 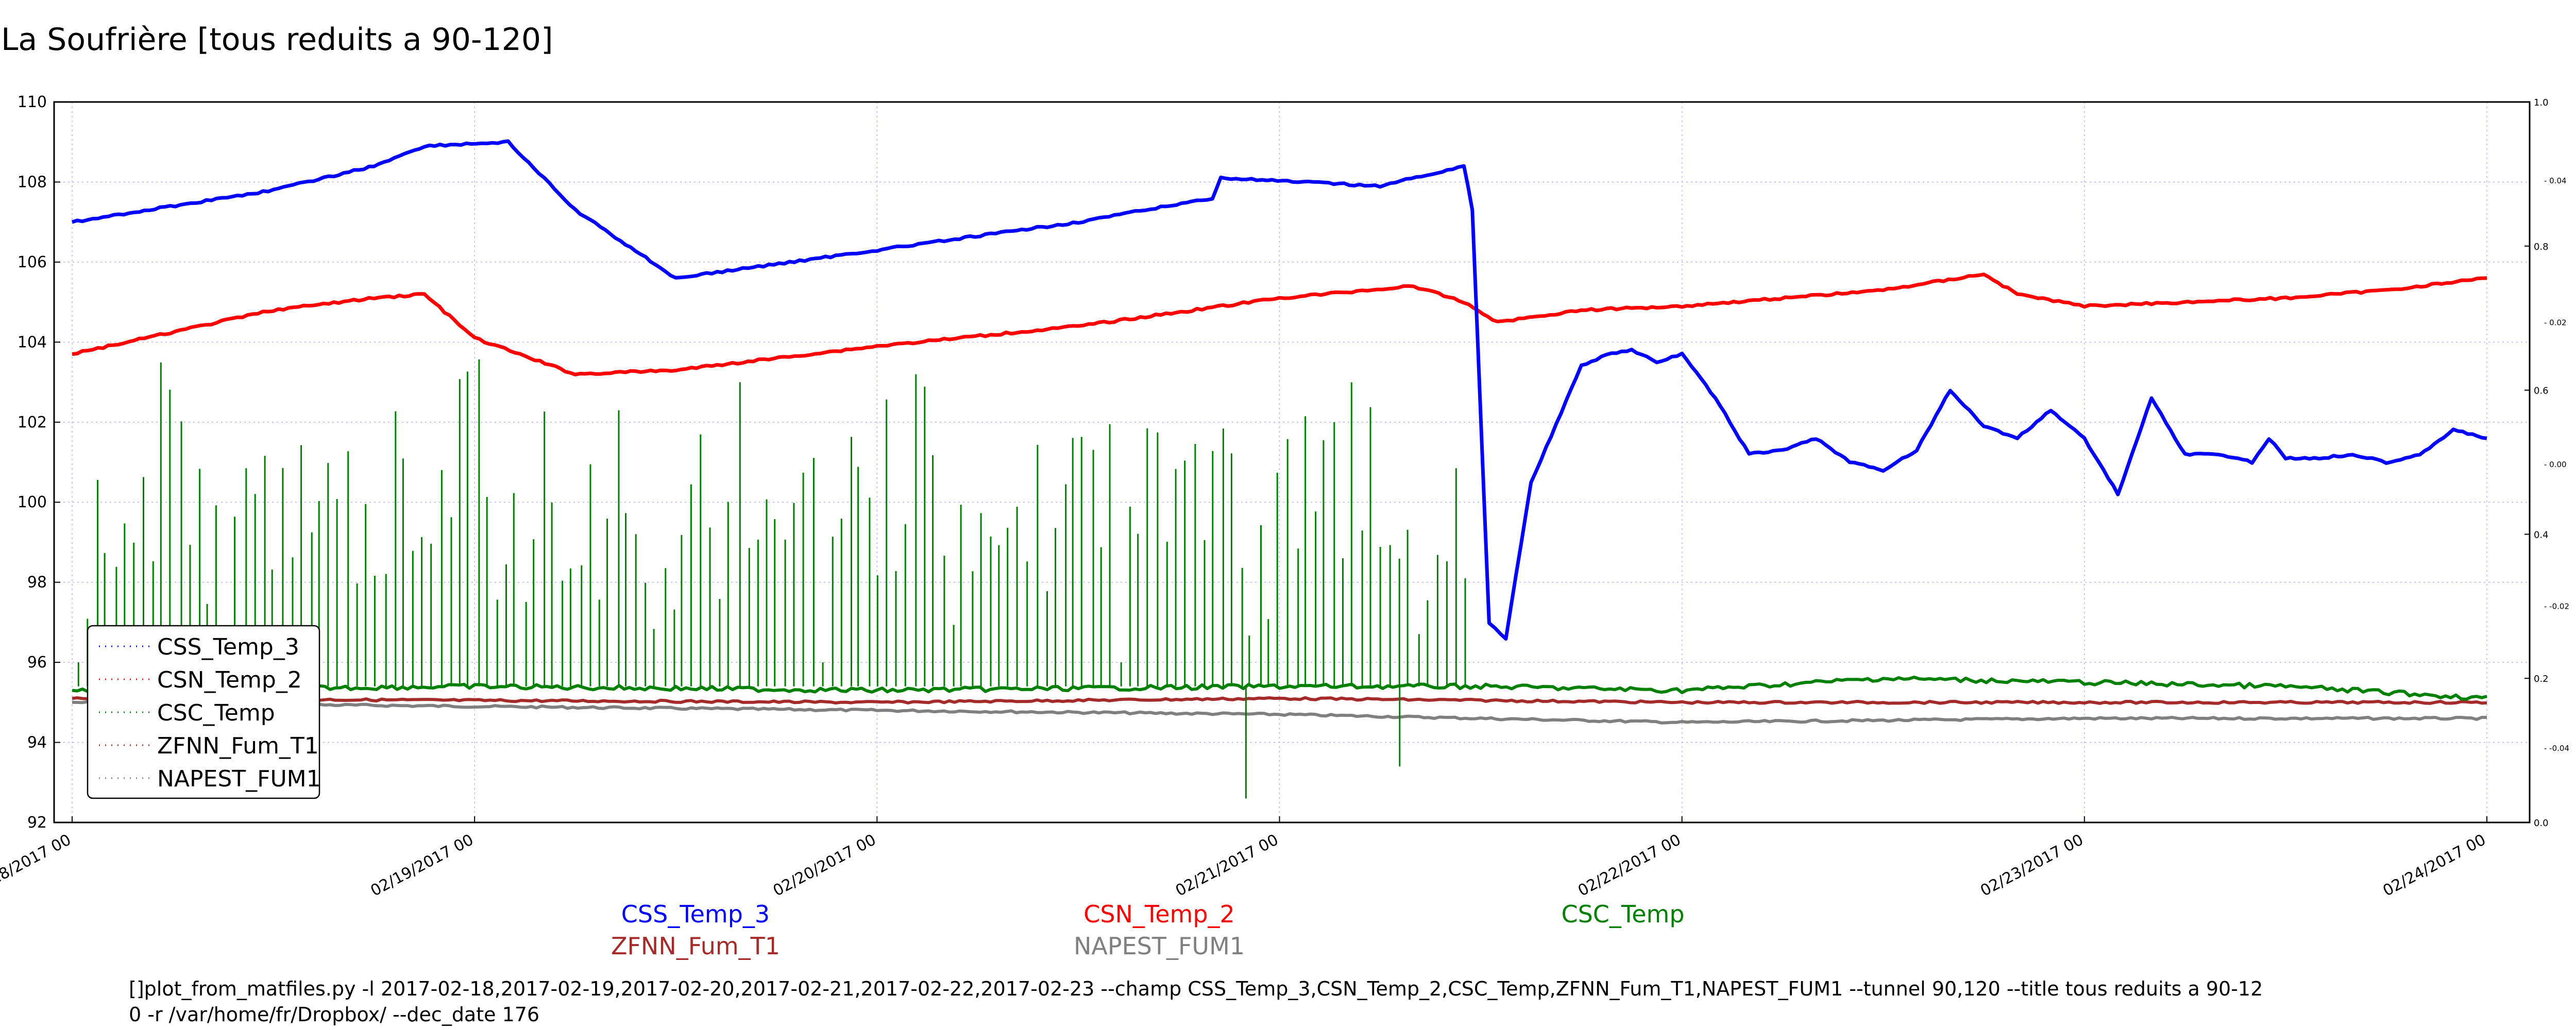 I want to click on y-tick-label: 98, so click(x=37, y=583).